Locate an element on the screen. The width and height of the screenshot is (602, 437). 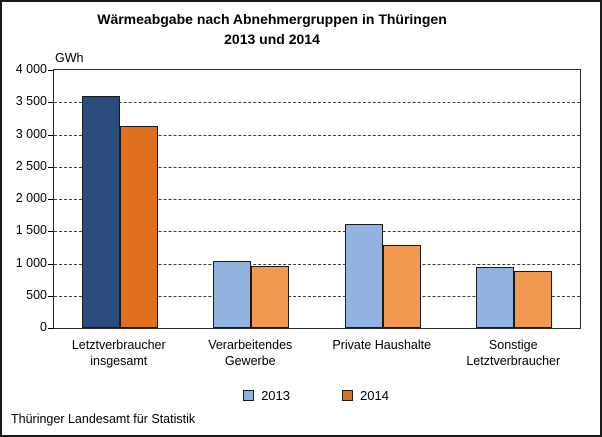
y-axis-tick-labels: 0 500 1 000 1 500 2 000 2 500 3 000 3 500 4 000 is located at coordinates (24, 198).